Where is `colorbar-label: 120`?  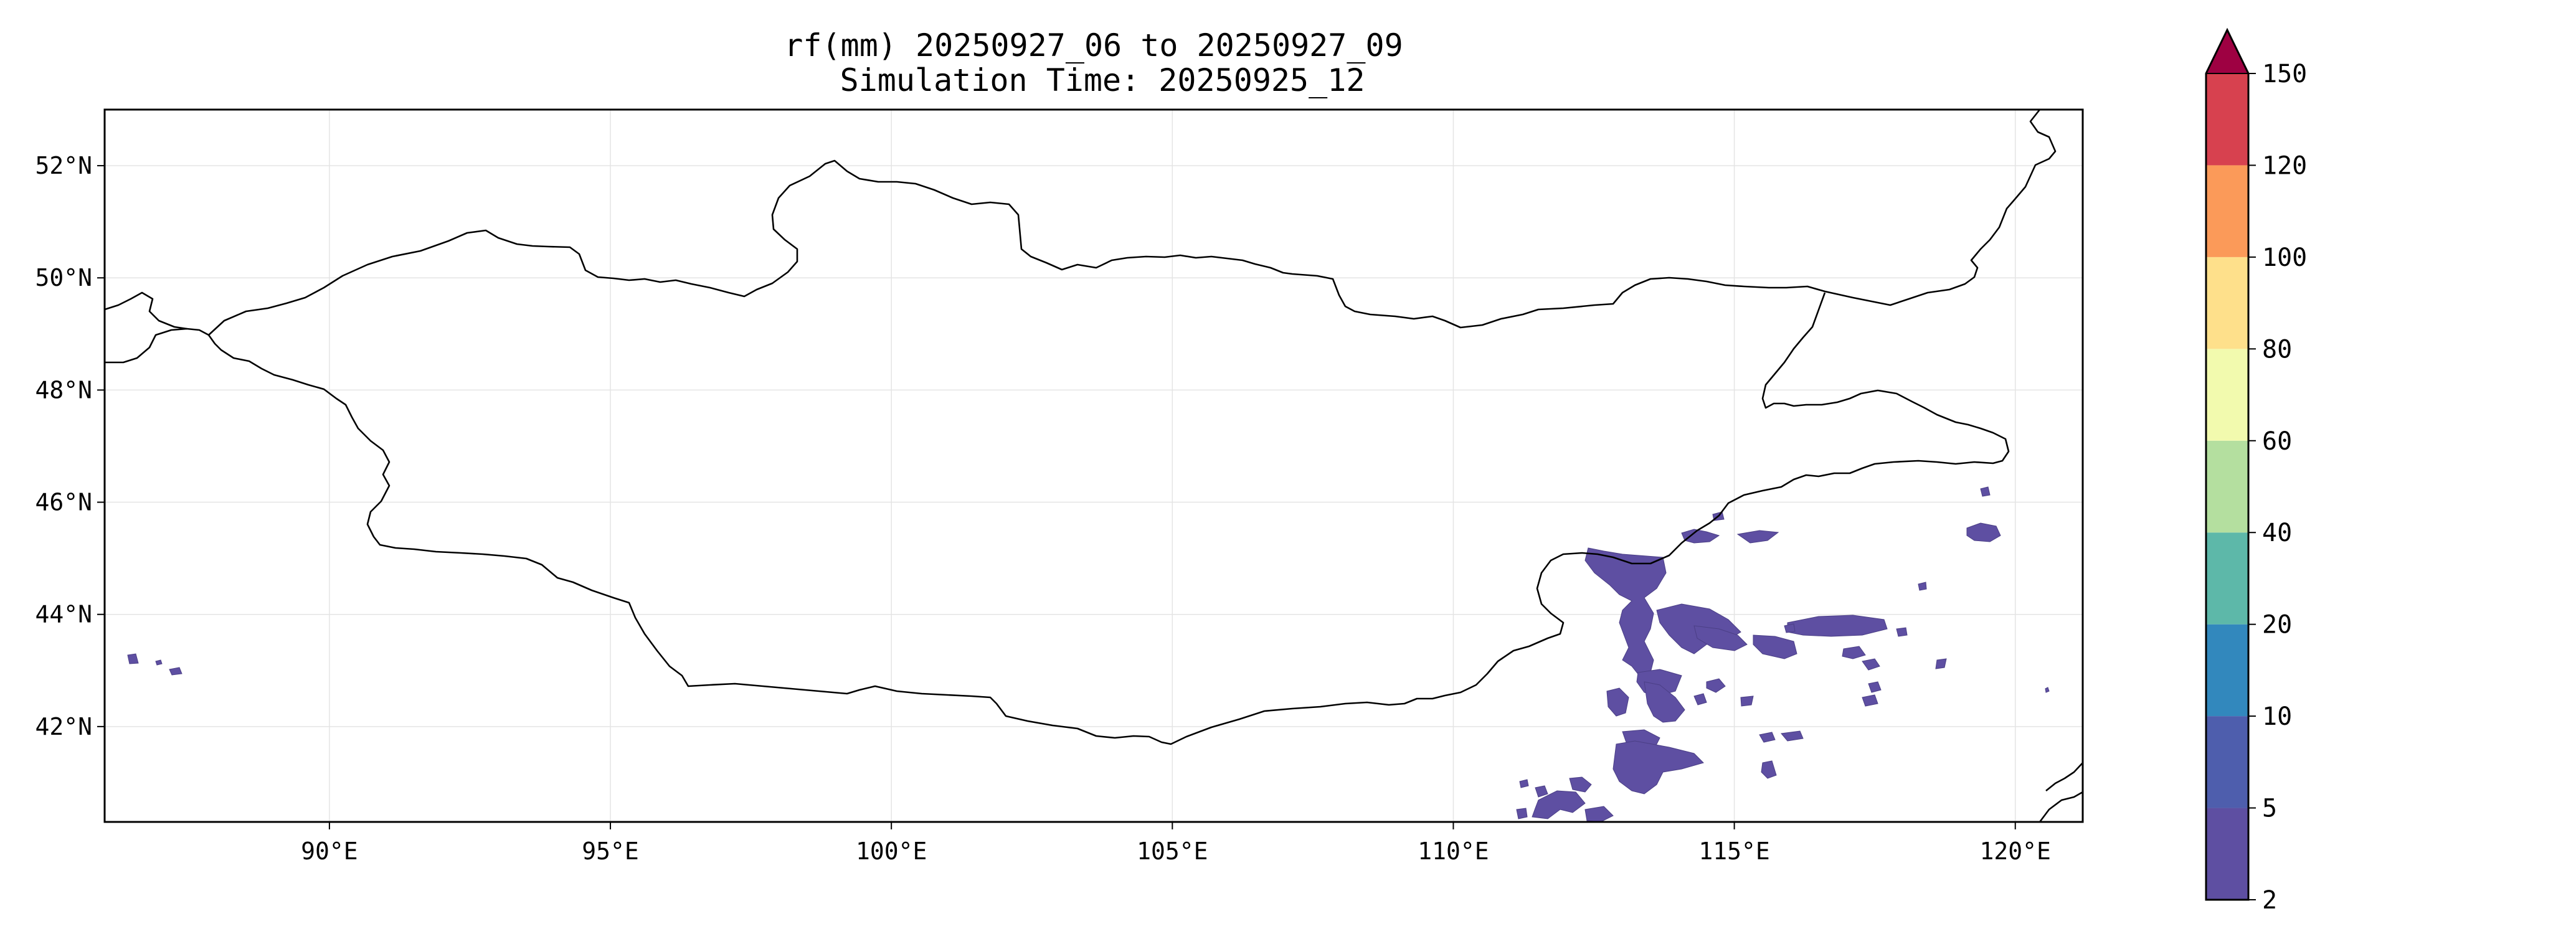
colorbar-label: 120 is located at coordinates (2285, 165).